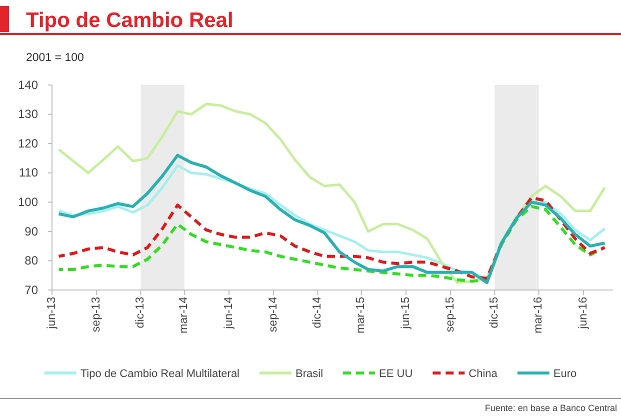 The height and width of the screenshot is (420, 621). I want to click on x-tick-label: sep-13, so click(96, 314).